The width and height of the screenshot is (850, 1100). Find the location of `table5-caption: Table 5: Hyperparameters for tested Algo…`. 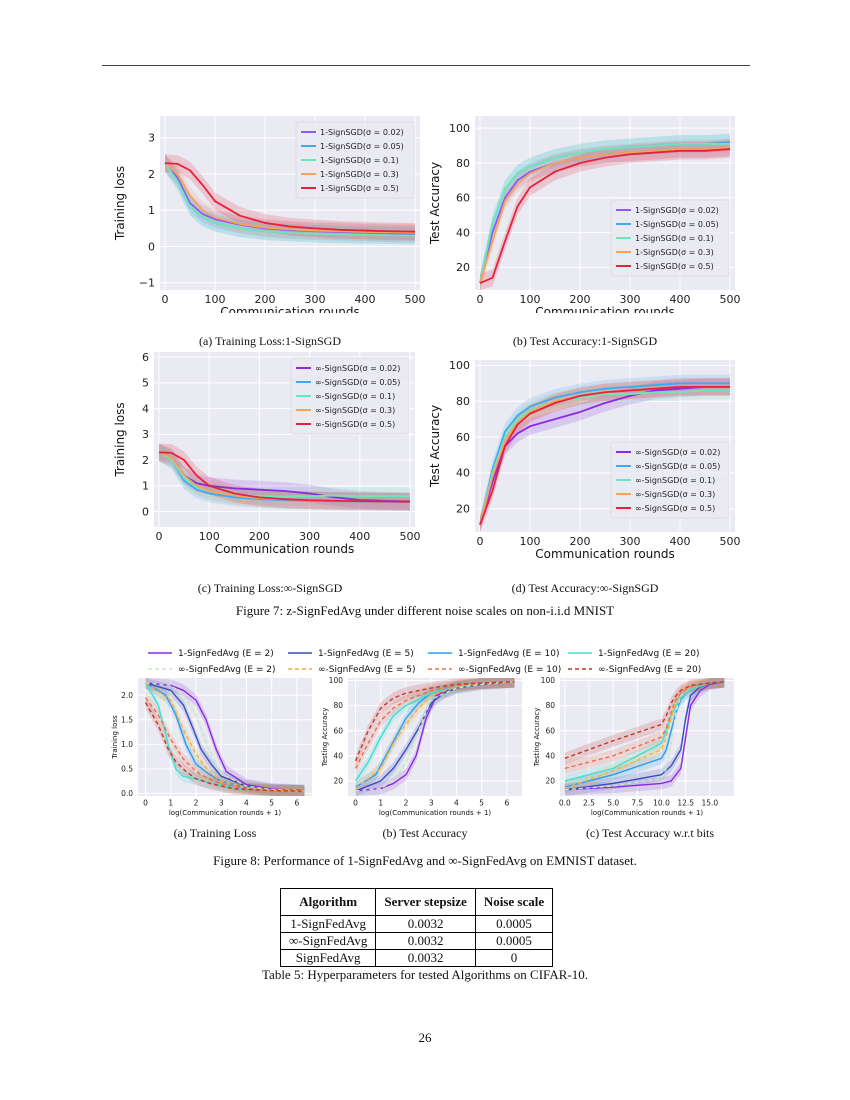

table5-caption: Table 5: Hyperparameters for tested Algo… is located at coordinates (425, 974).